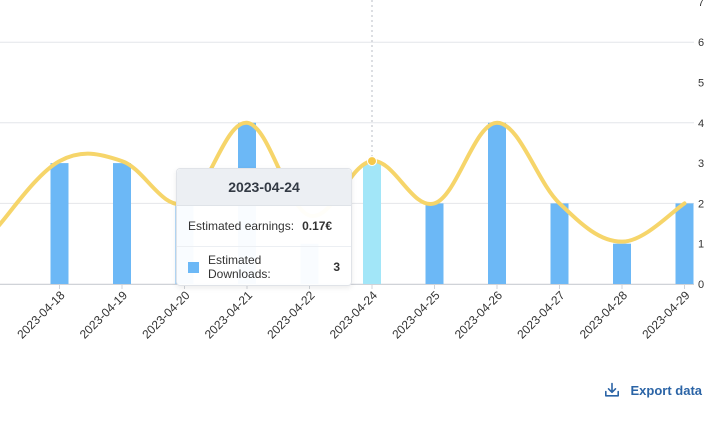 This screenshot has height=446, width=706. I want to click on x-tick-label: 2023-04-29, so click(666, 315).